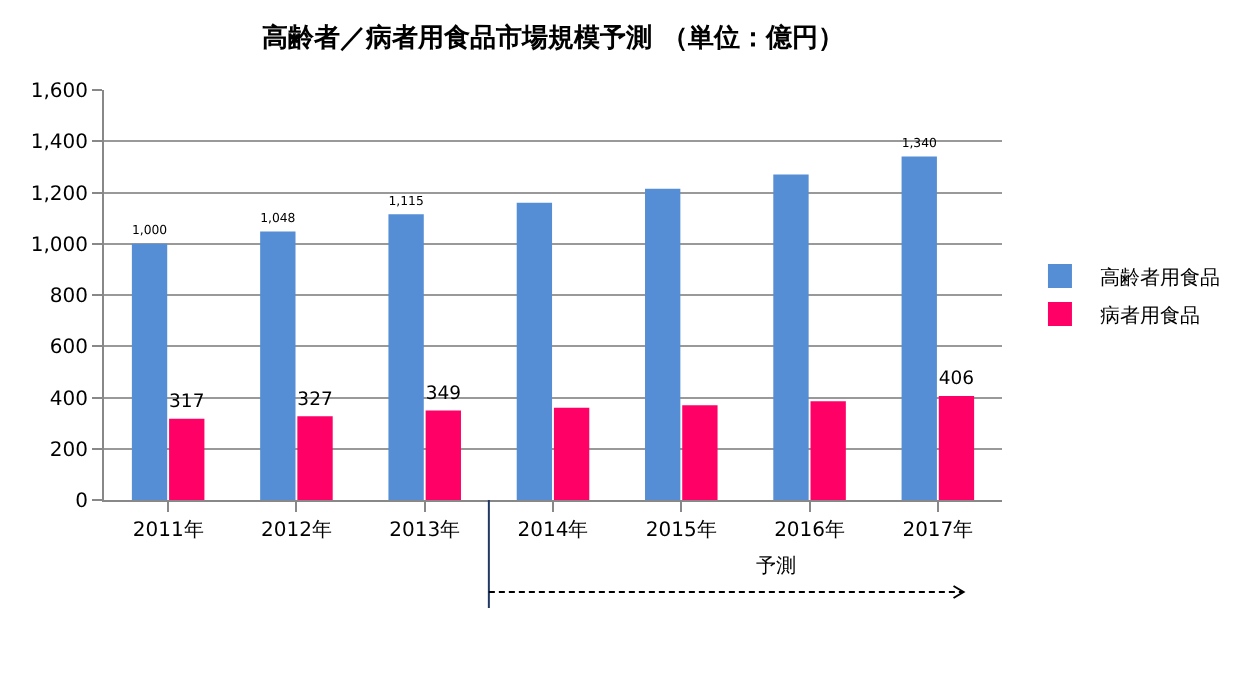 This screenshot has width=1254, height=700. What do you see at coordinates (68, 348) in the screenshot?
I see `y-tick-label: 600` at bounding box center [68, 348].